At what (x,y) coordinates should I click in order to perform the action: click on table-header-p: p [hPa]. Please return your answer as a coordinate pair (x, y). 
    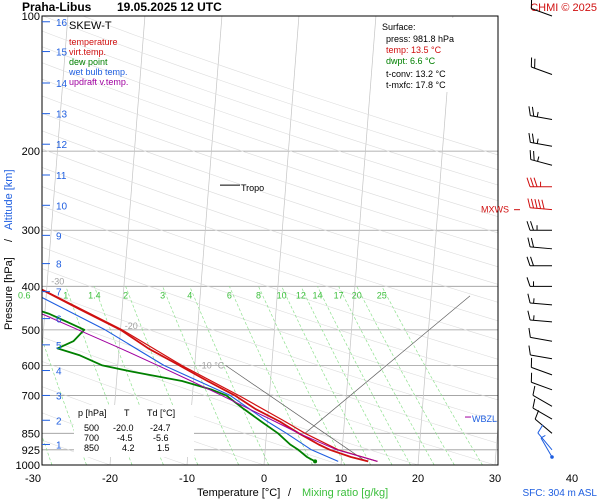
    Looking at the image, I should click on (92, 413).